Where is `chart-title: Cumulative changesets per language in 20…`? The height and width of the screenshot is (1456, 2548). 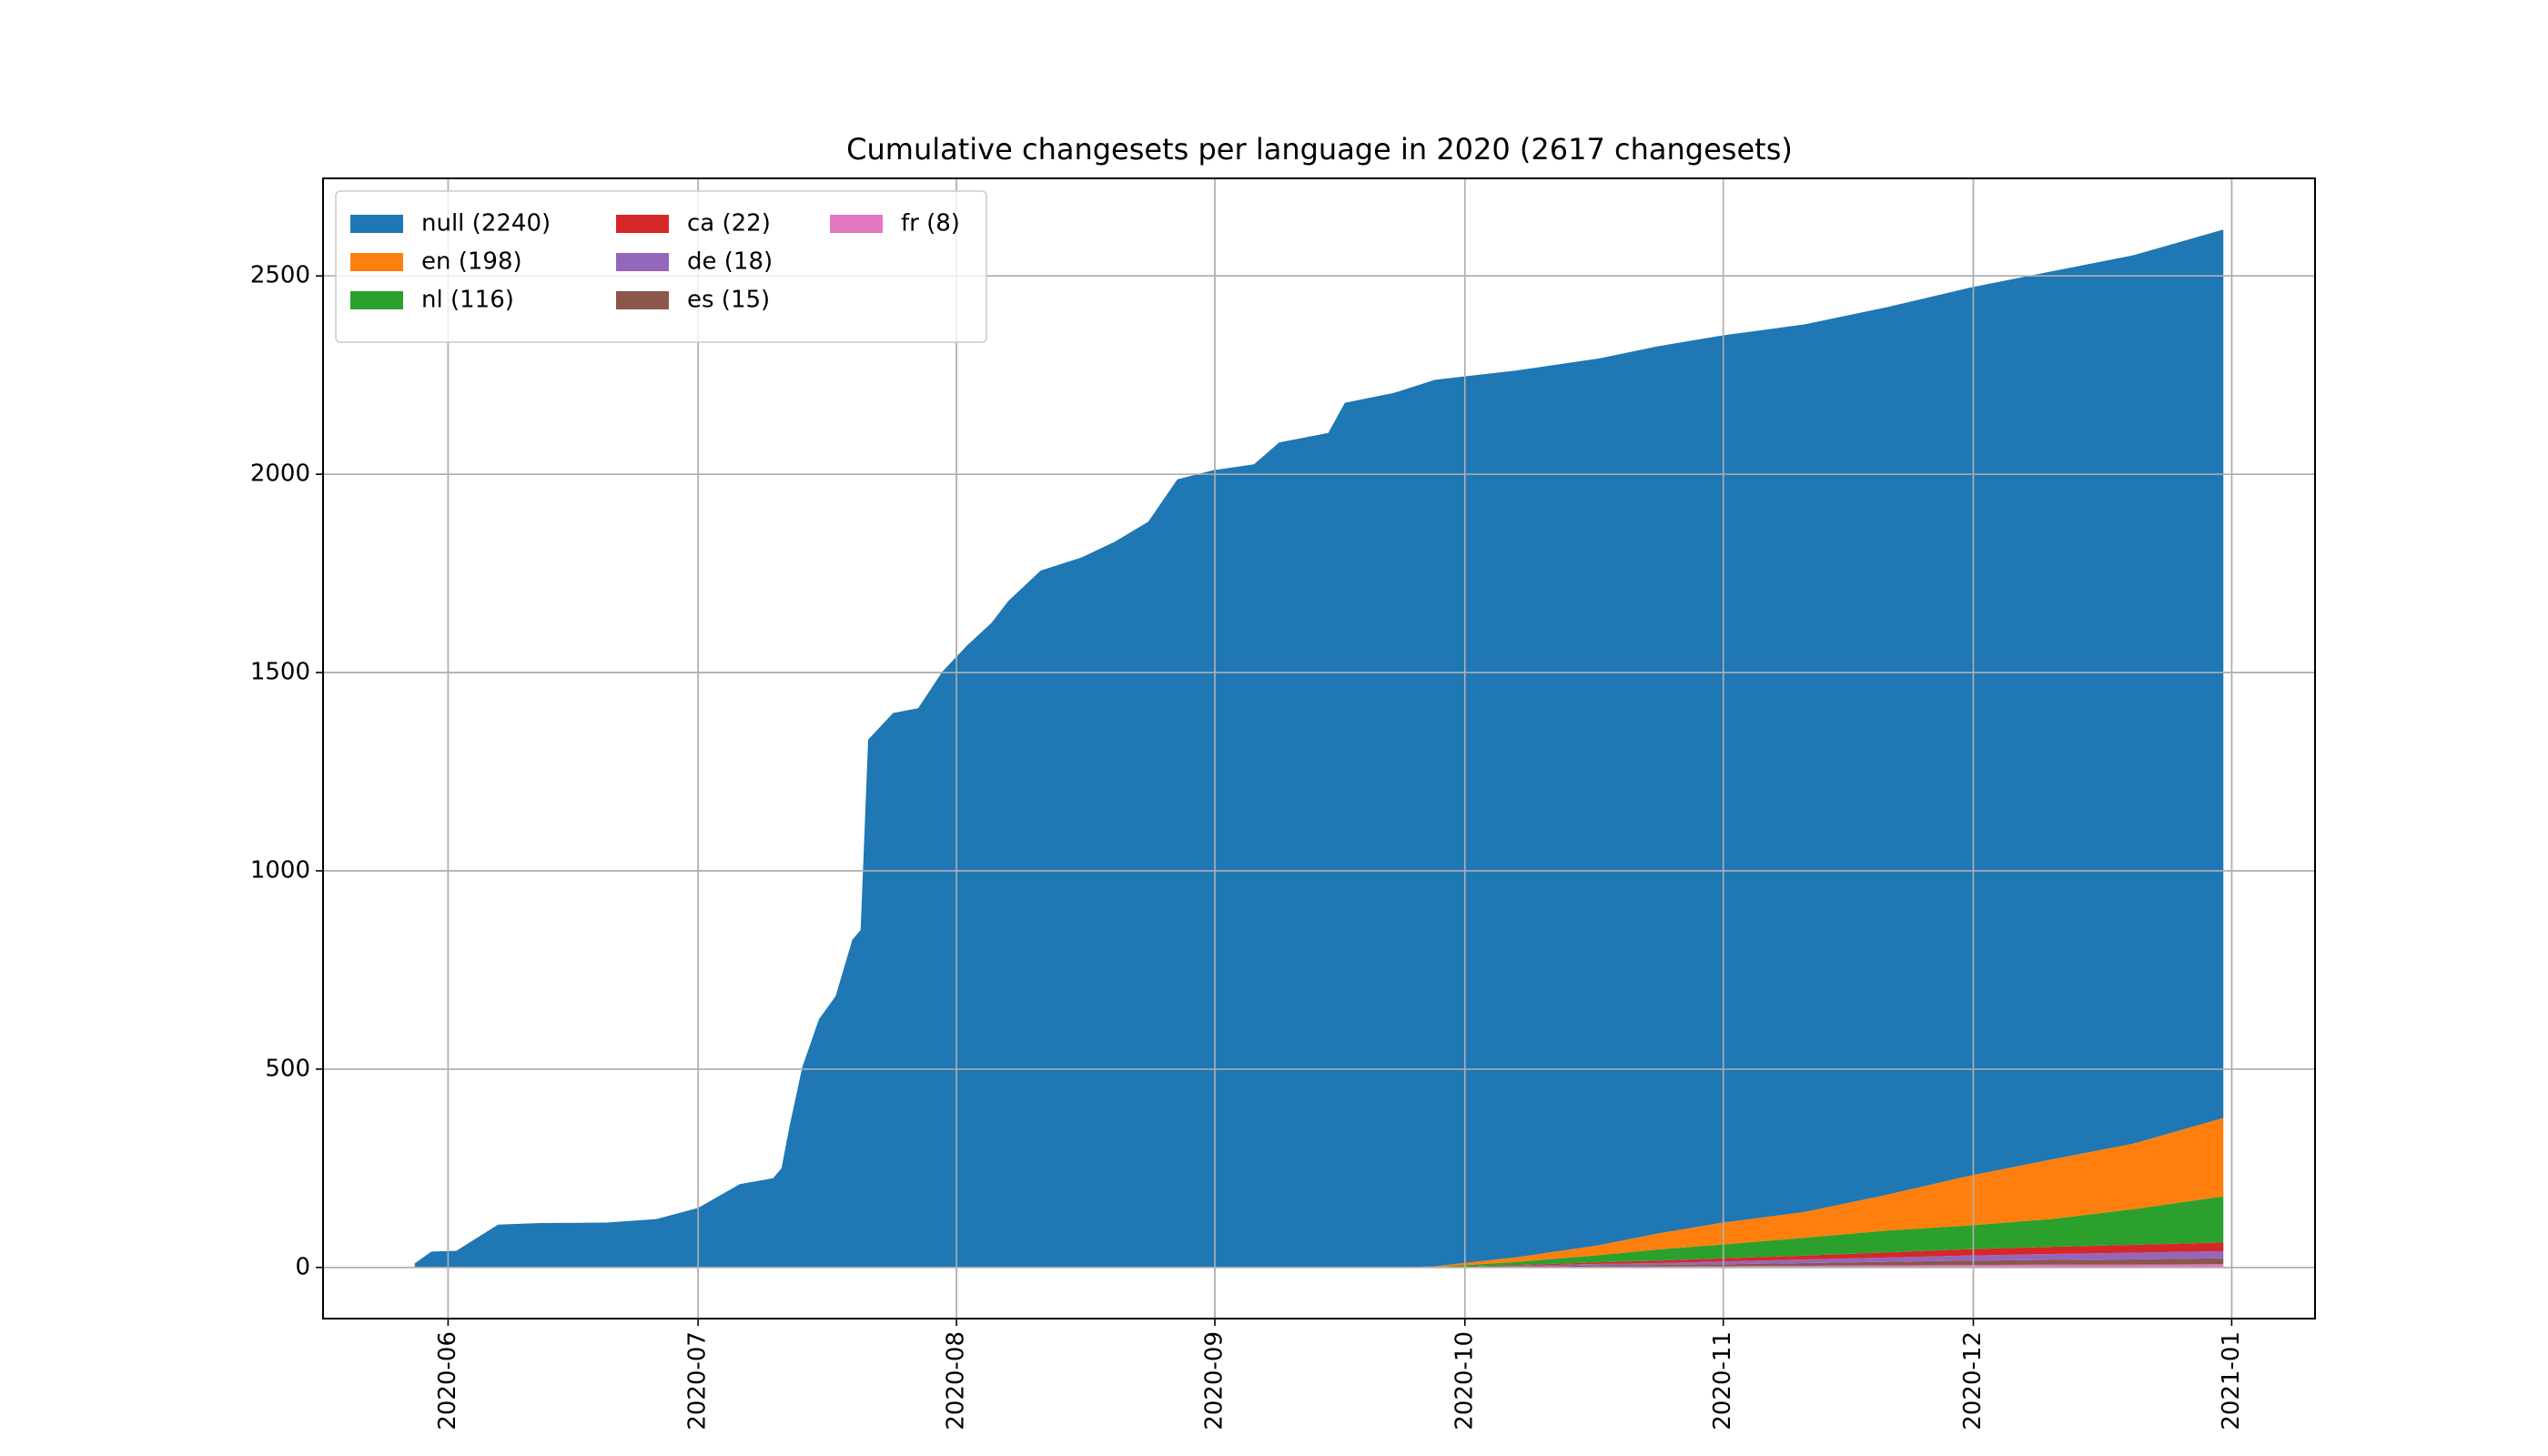
chart-title: Cumulative changesets per language in 20… is located at coordinates (1320, 150).